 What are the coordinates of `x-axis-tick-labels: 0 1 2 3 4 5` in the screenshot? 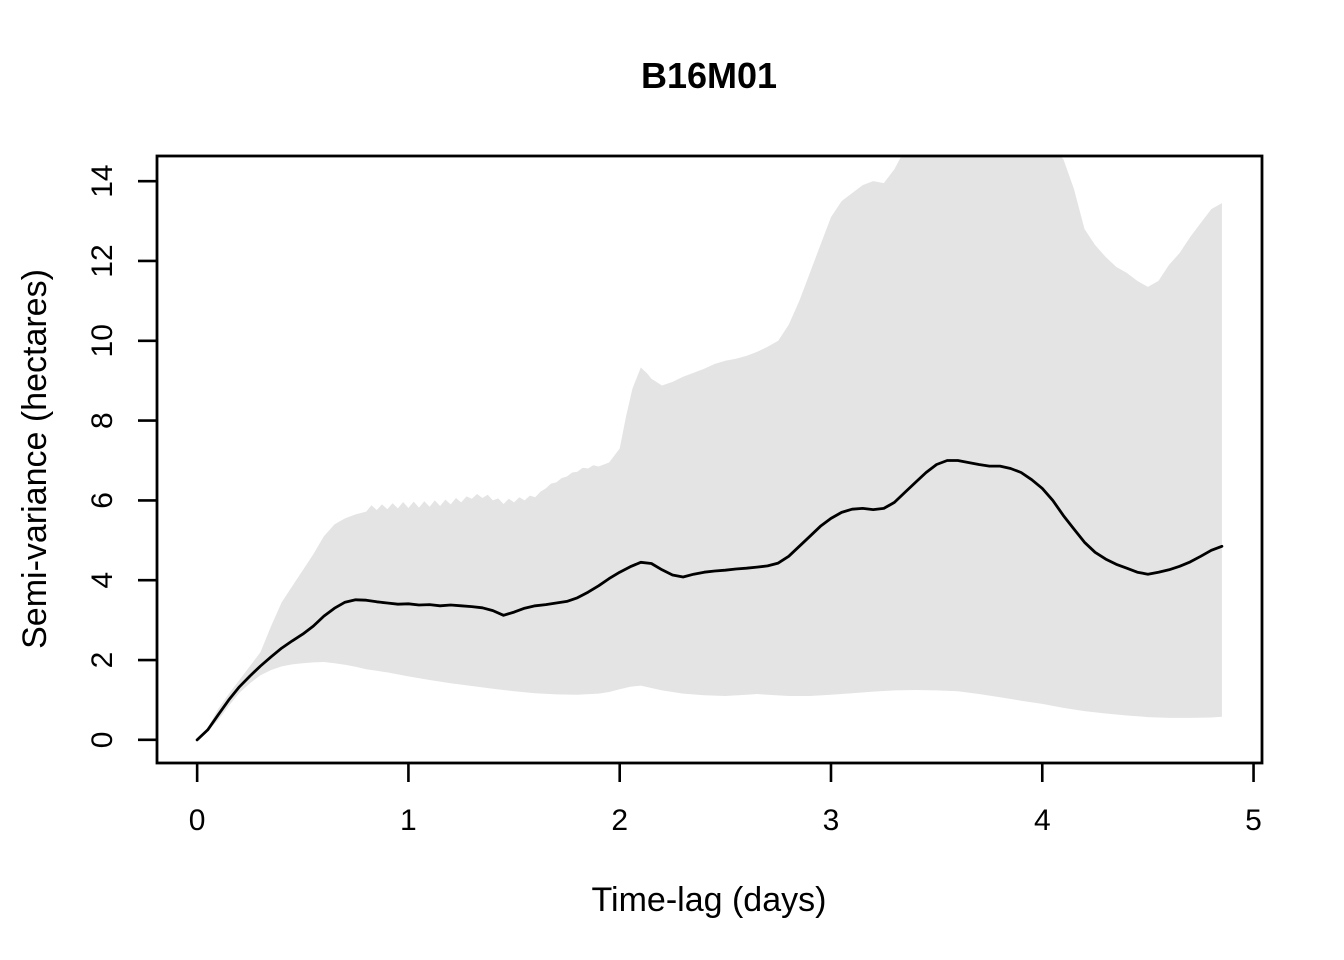 It's located at (725, 820).